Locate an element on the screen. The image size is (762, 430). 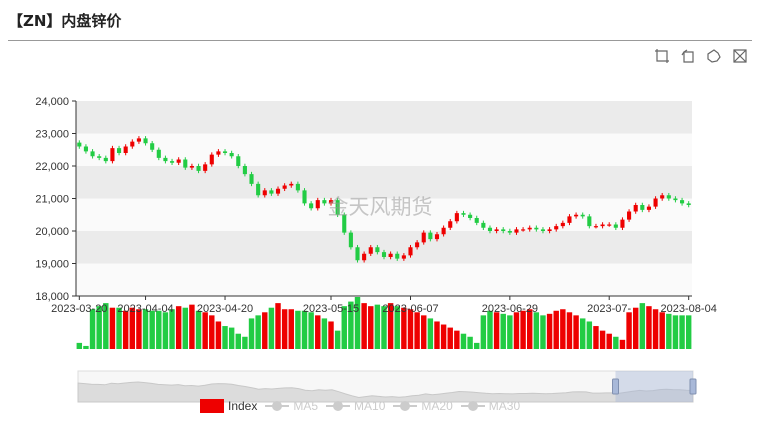
legend-item-ma5: MA5 is located at coordinates (291, 406).